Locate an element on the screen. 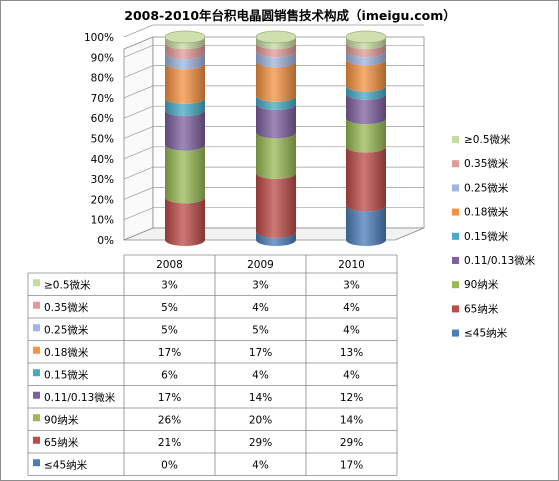 This screenshot has width=559, height=481. table-cell: 26% is located at coordinates (169, 420).